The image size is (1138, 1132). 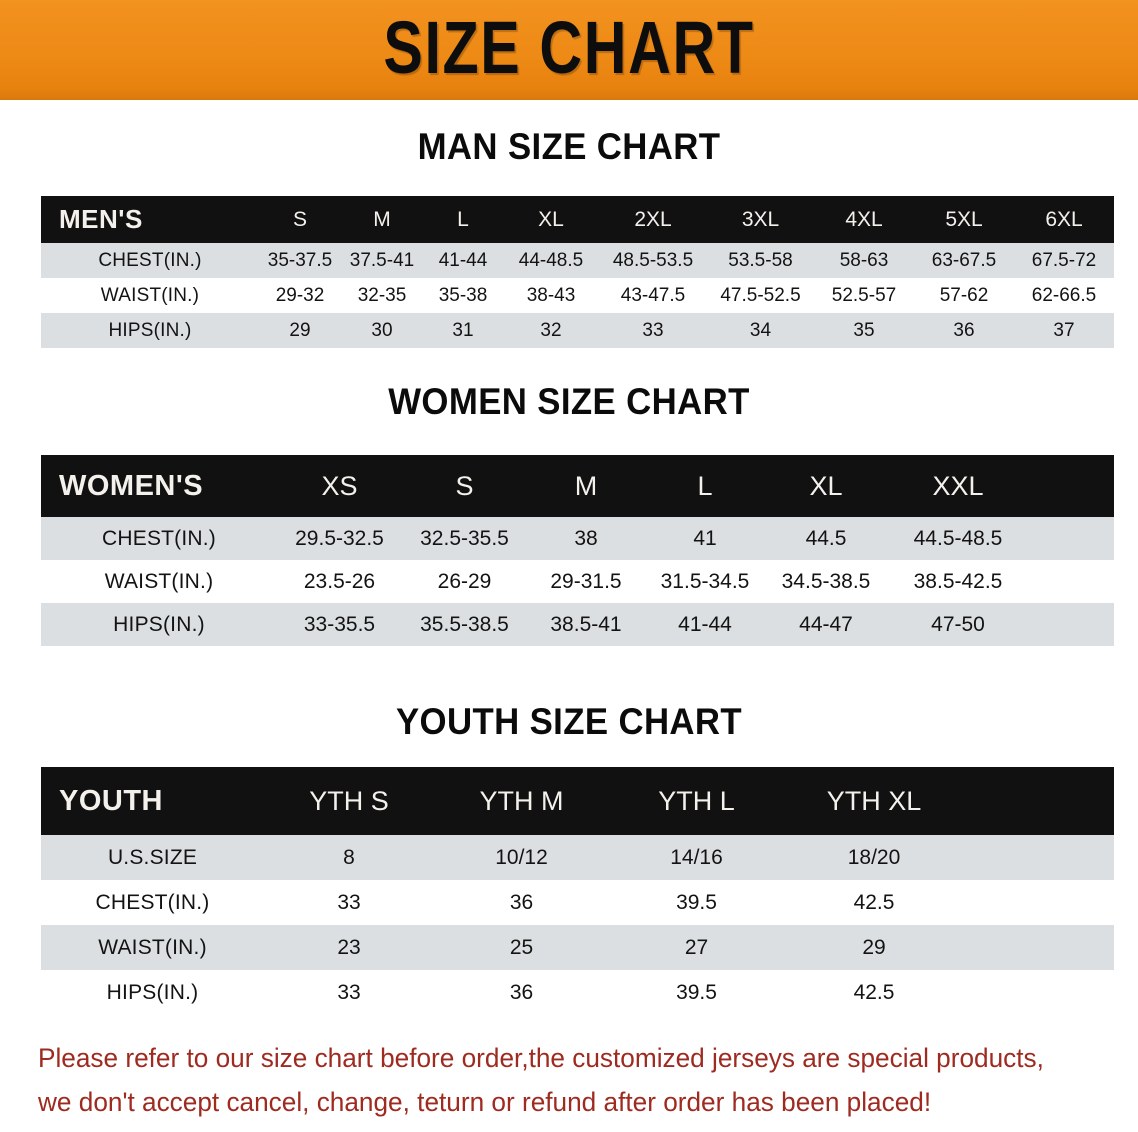 I want to click on youth-cell-0-0: 8, so click(x=349, y=857).